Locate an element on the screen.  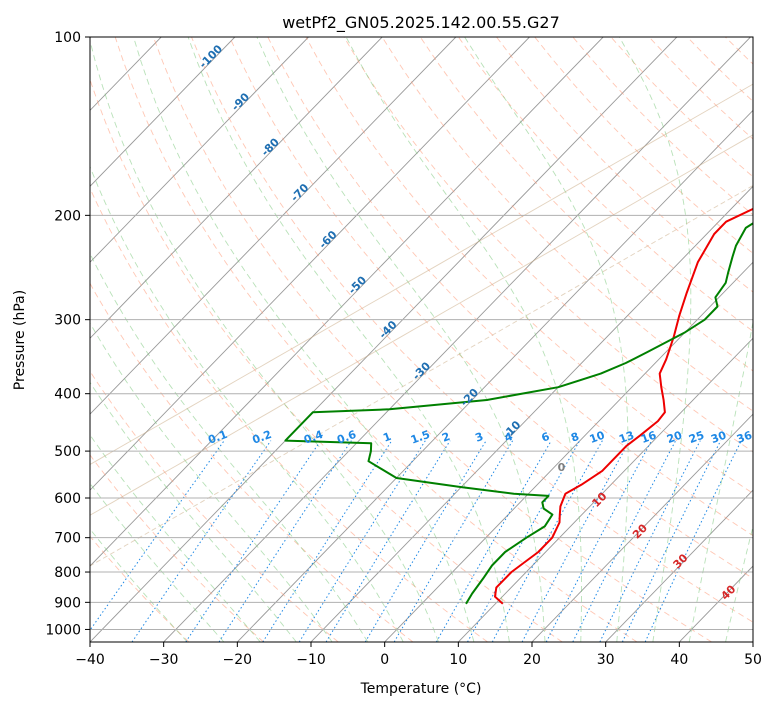
y-axis-title: Pressure (hPa) is located at coordinates (20, 340).